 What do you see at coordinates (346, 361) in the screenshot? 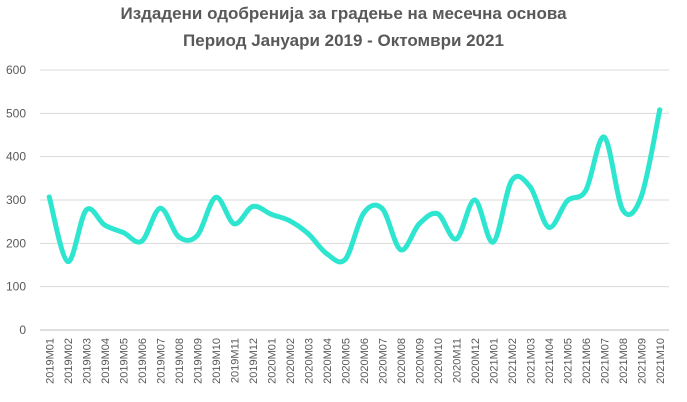
I see `x-tick-label: 2020M05` at bounding box center [346, 361].